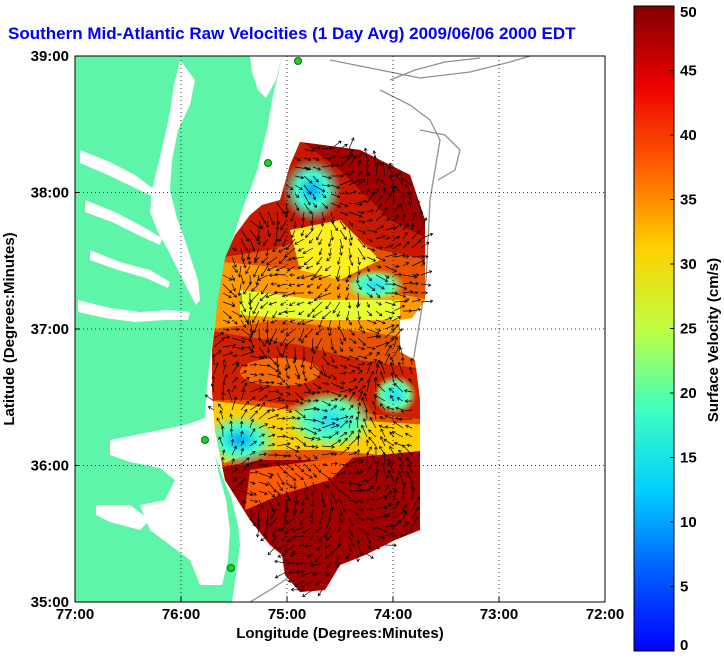 The height and width of the screenshot is (659, 724). I want to click on radar-site-markers, so click(251, 314).